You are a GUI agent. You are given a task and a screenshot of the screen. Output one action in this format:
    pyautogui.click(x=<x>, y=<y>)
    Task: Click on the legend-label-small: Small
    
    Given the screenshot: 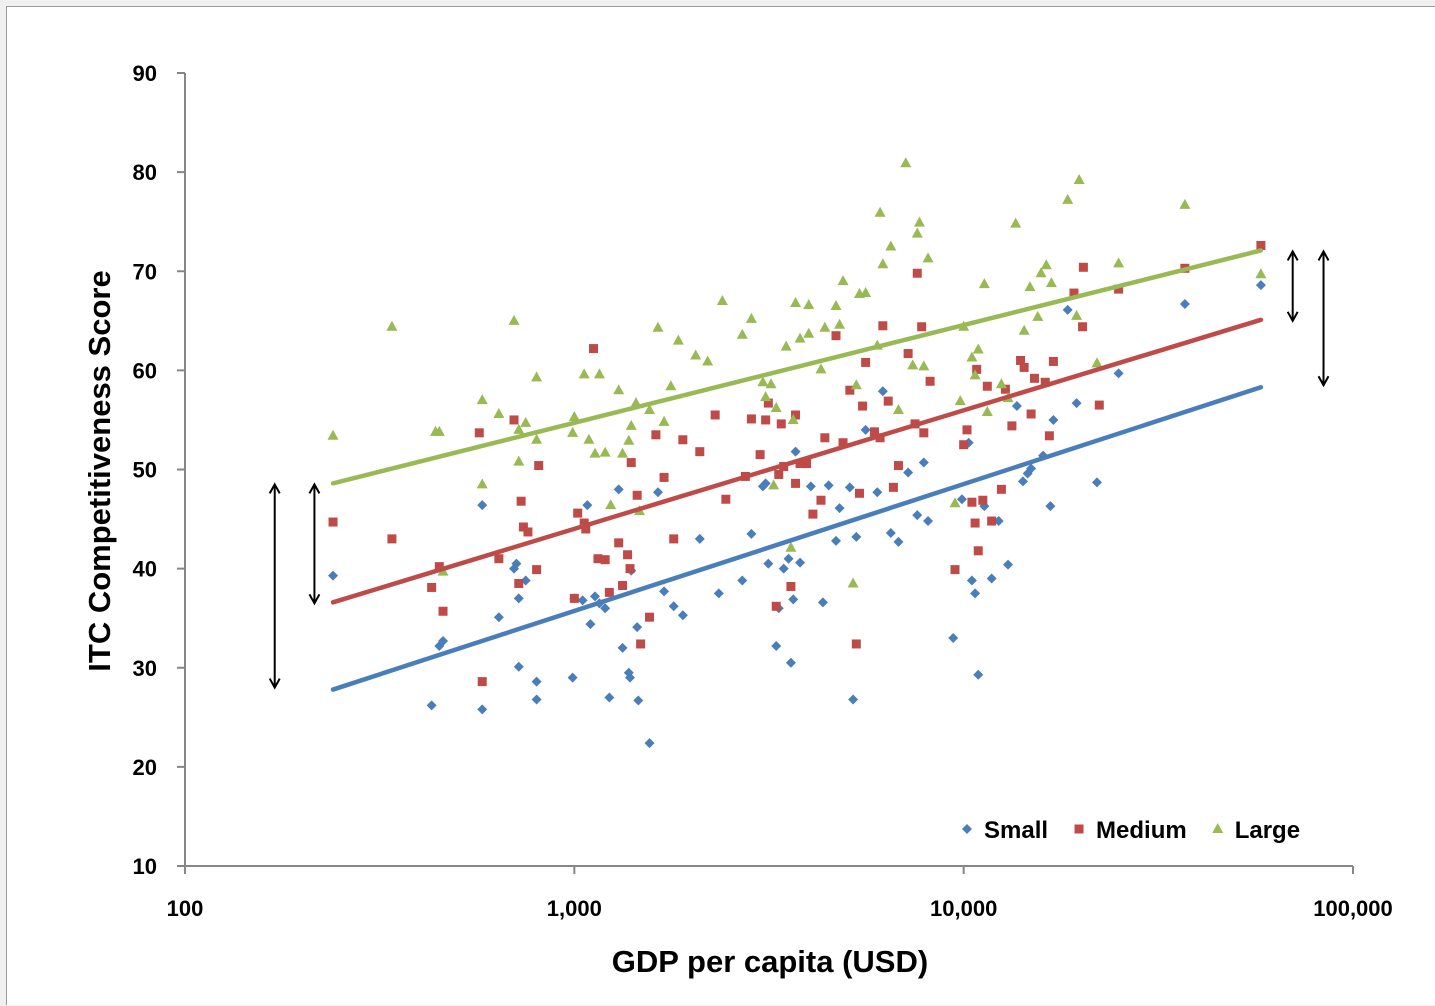 What is the action you would take?
    pyautogui.click(x=1016, y=830)
    